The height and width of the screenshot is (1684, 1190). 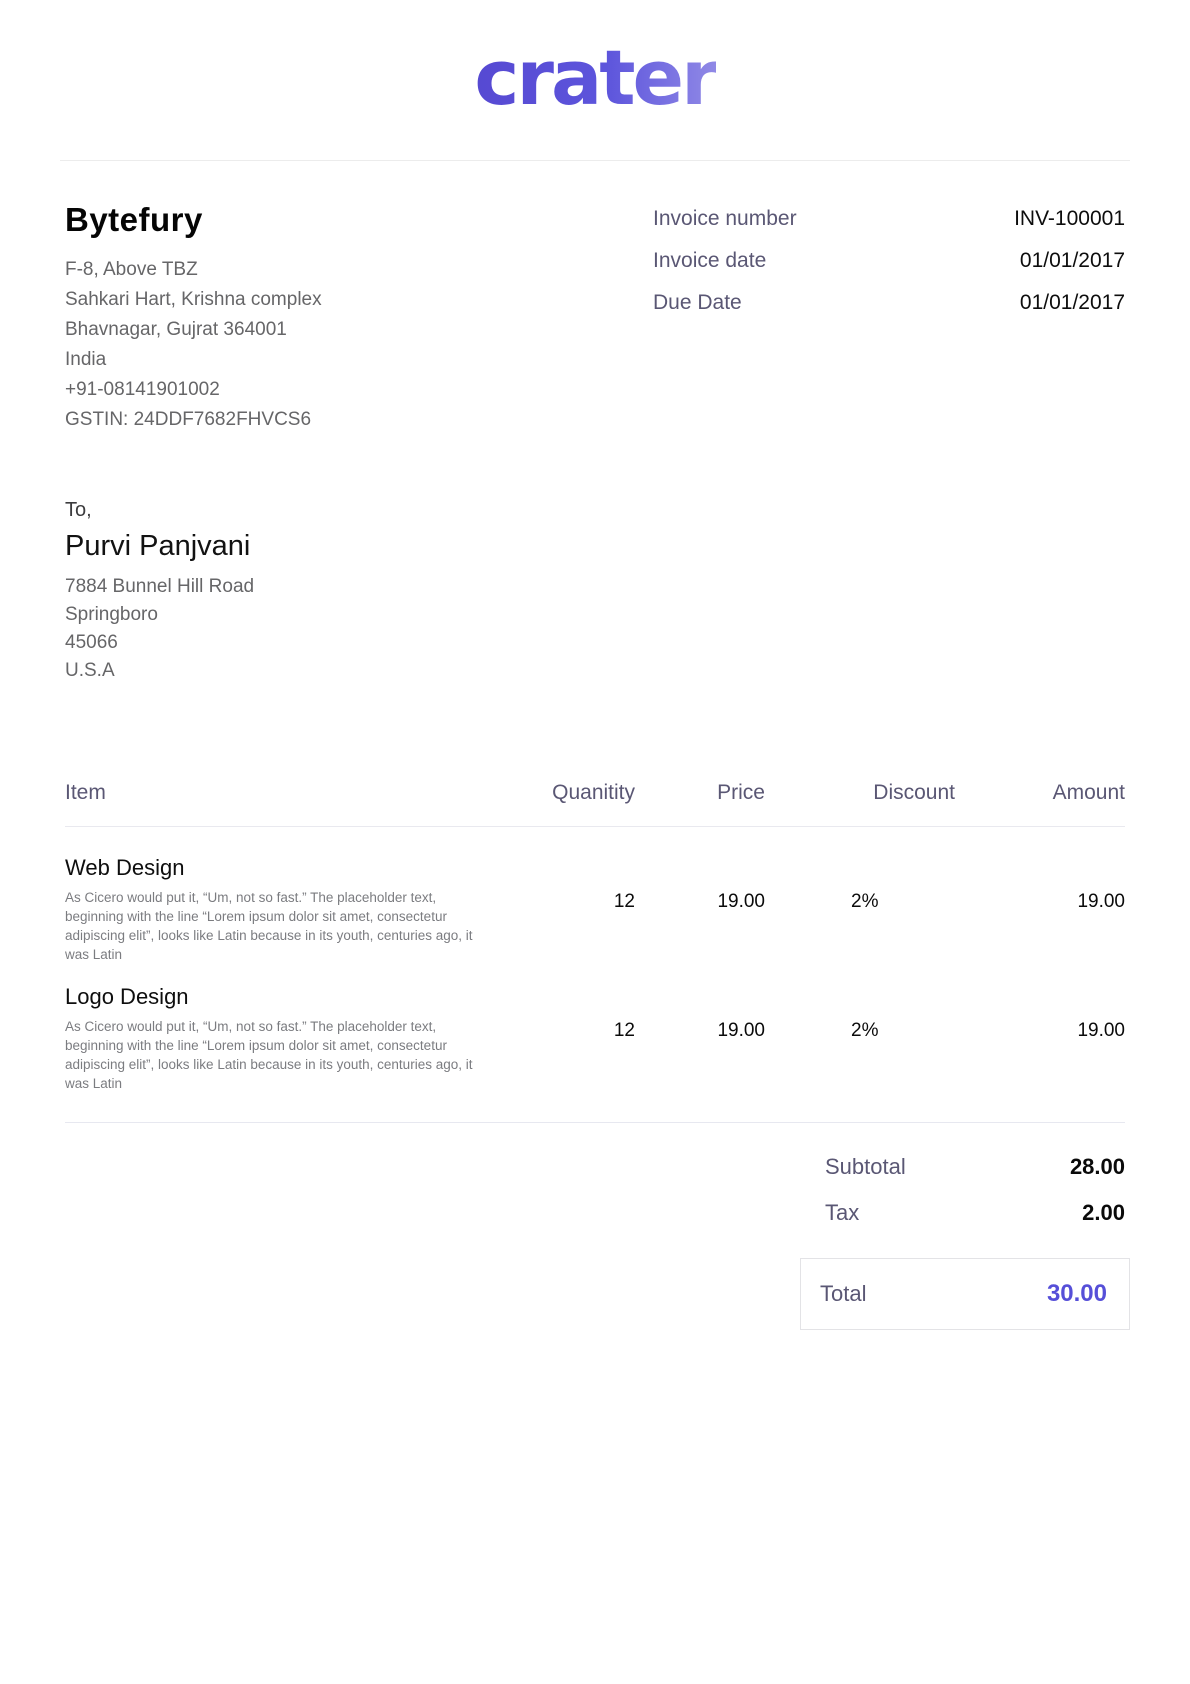 What do you see at coordinates (176, 329) in the screenshot?
I see `company-address-line: Bhavnagar, Gujrat 364001` at bounding box center [176, 329].